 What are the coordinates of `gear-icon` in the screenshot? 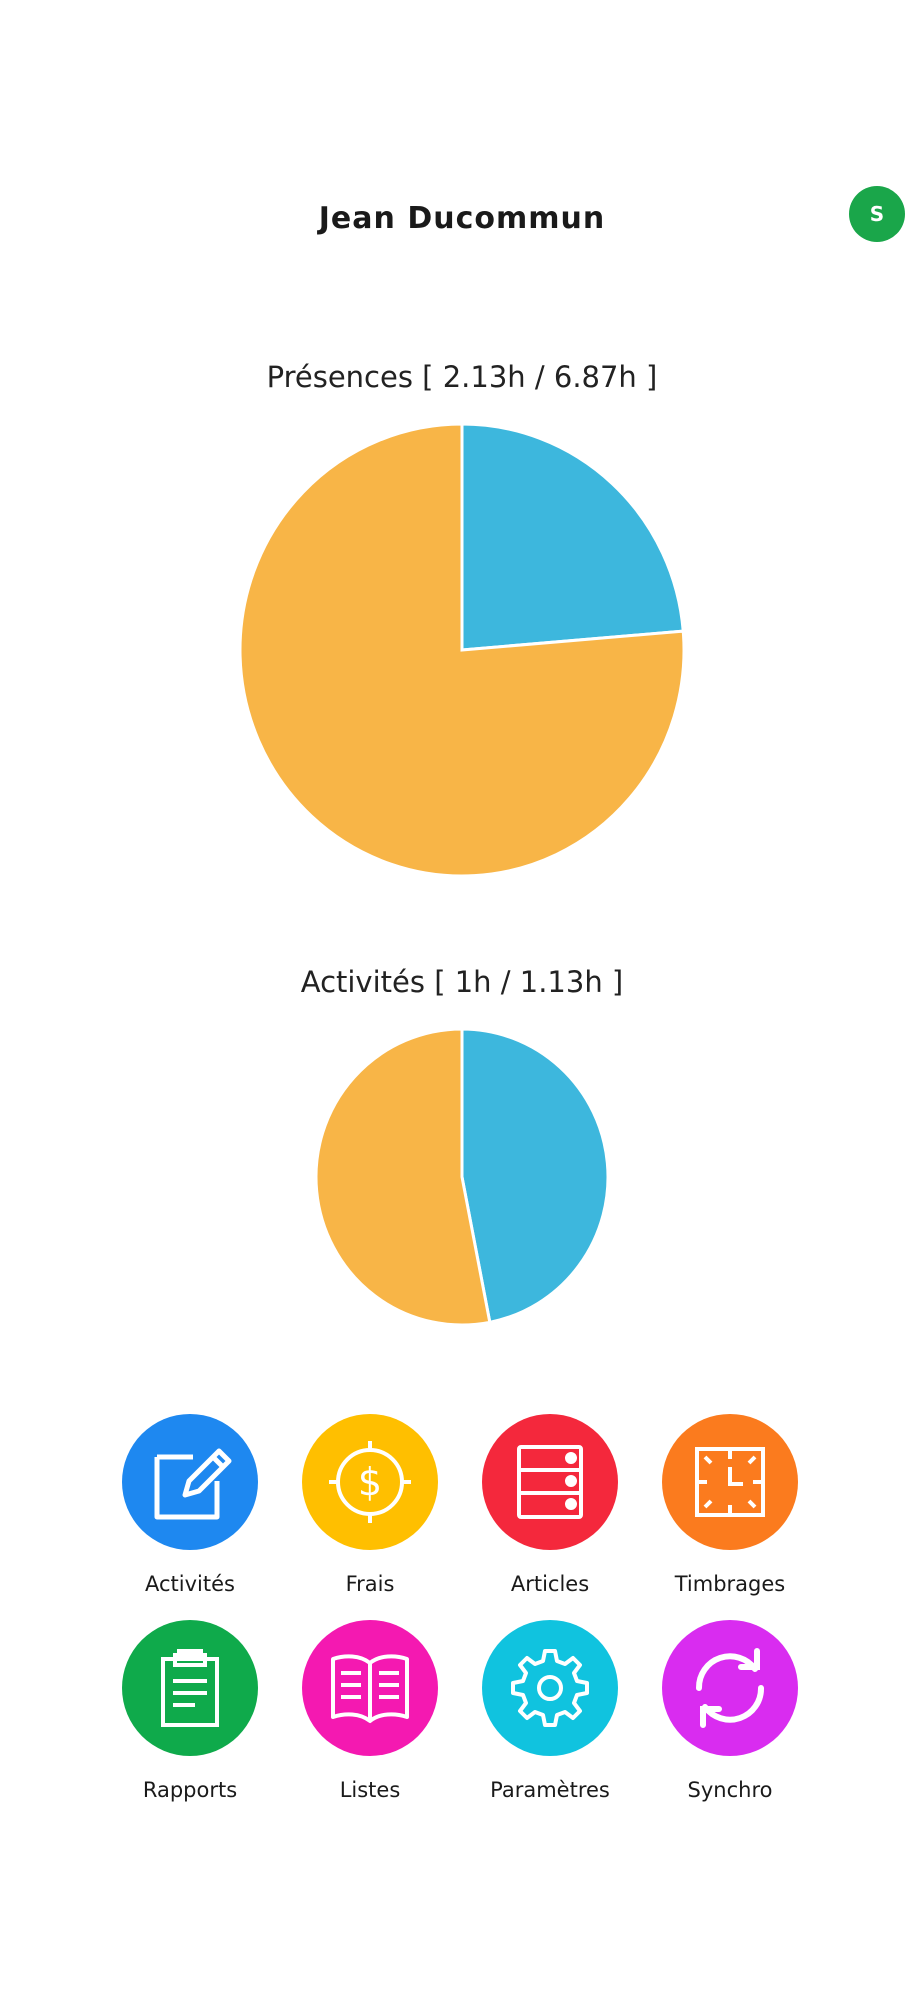 It's located at (550, 1688).